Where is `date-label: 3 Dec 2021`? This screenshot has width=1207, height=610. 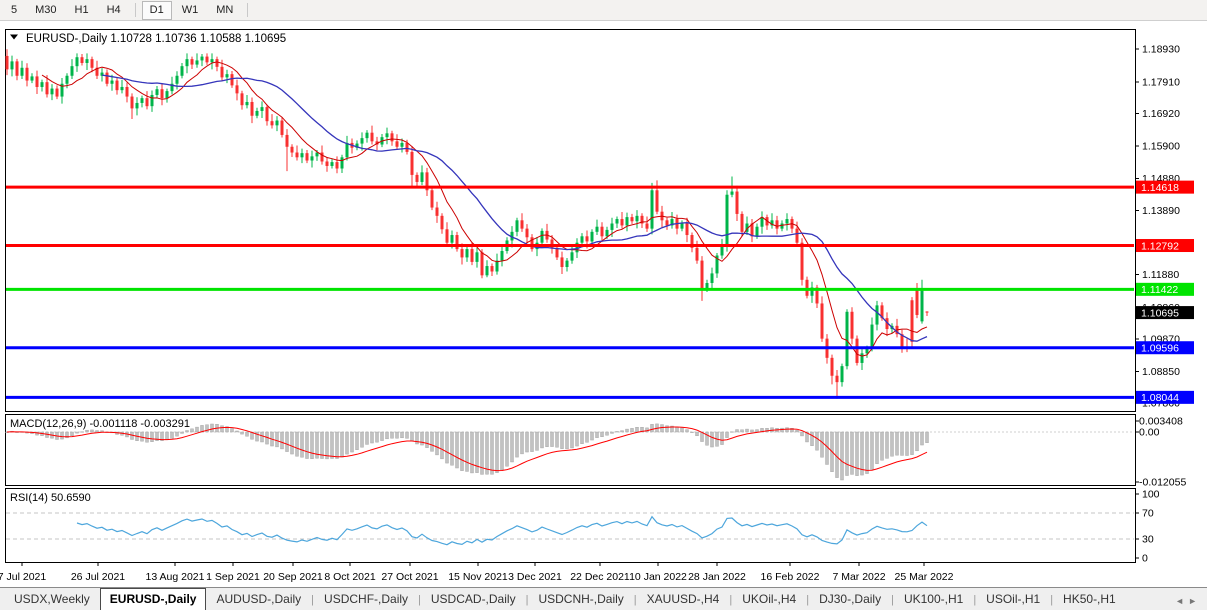
date-label: 3 Dec 2021 is located at coordinates (535, 577).